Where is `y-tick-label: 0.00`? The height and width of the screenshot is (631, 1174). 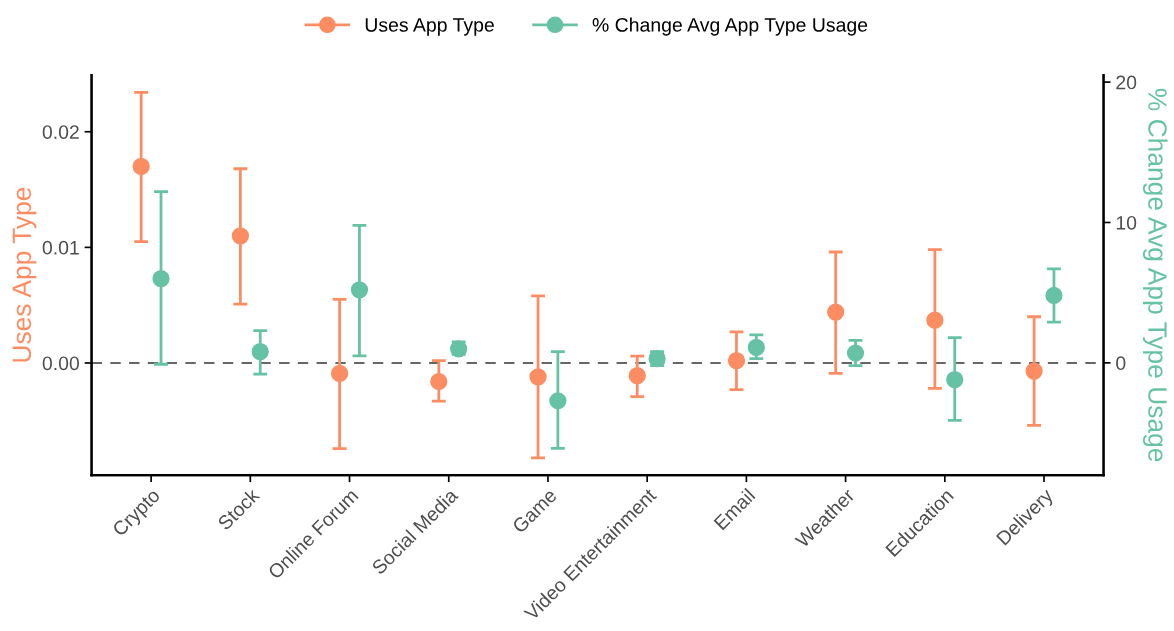 y-tick-label: 0.00 is located at coordinates (61, 363).